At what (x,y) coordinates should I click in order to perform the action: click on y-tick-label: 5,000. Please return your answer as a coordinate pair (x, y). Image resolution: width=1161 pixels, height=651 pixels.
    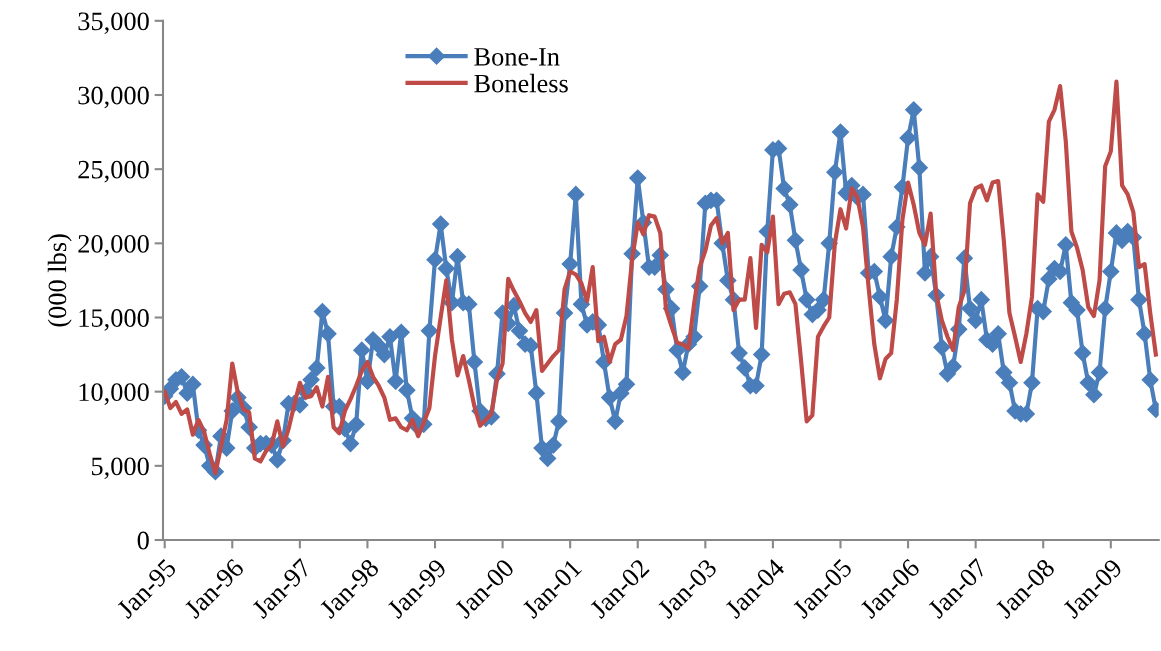
    Looking at the image, I should click on (120, 468).